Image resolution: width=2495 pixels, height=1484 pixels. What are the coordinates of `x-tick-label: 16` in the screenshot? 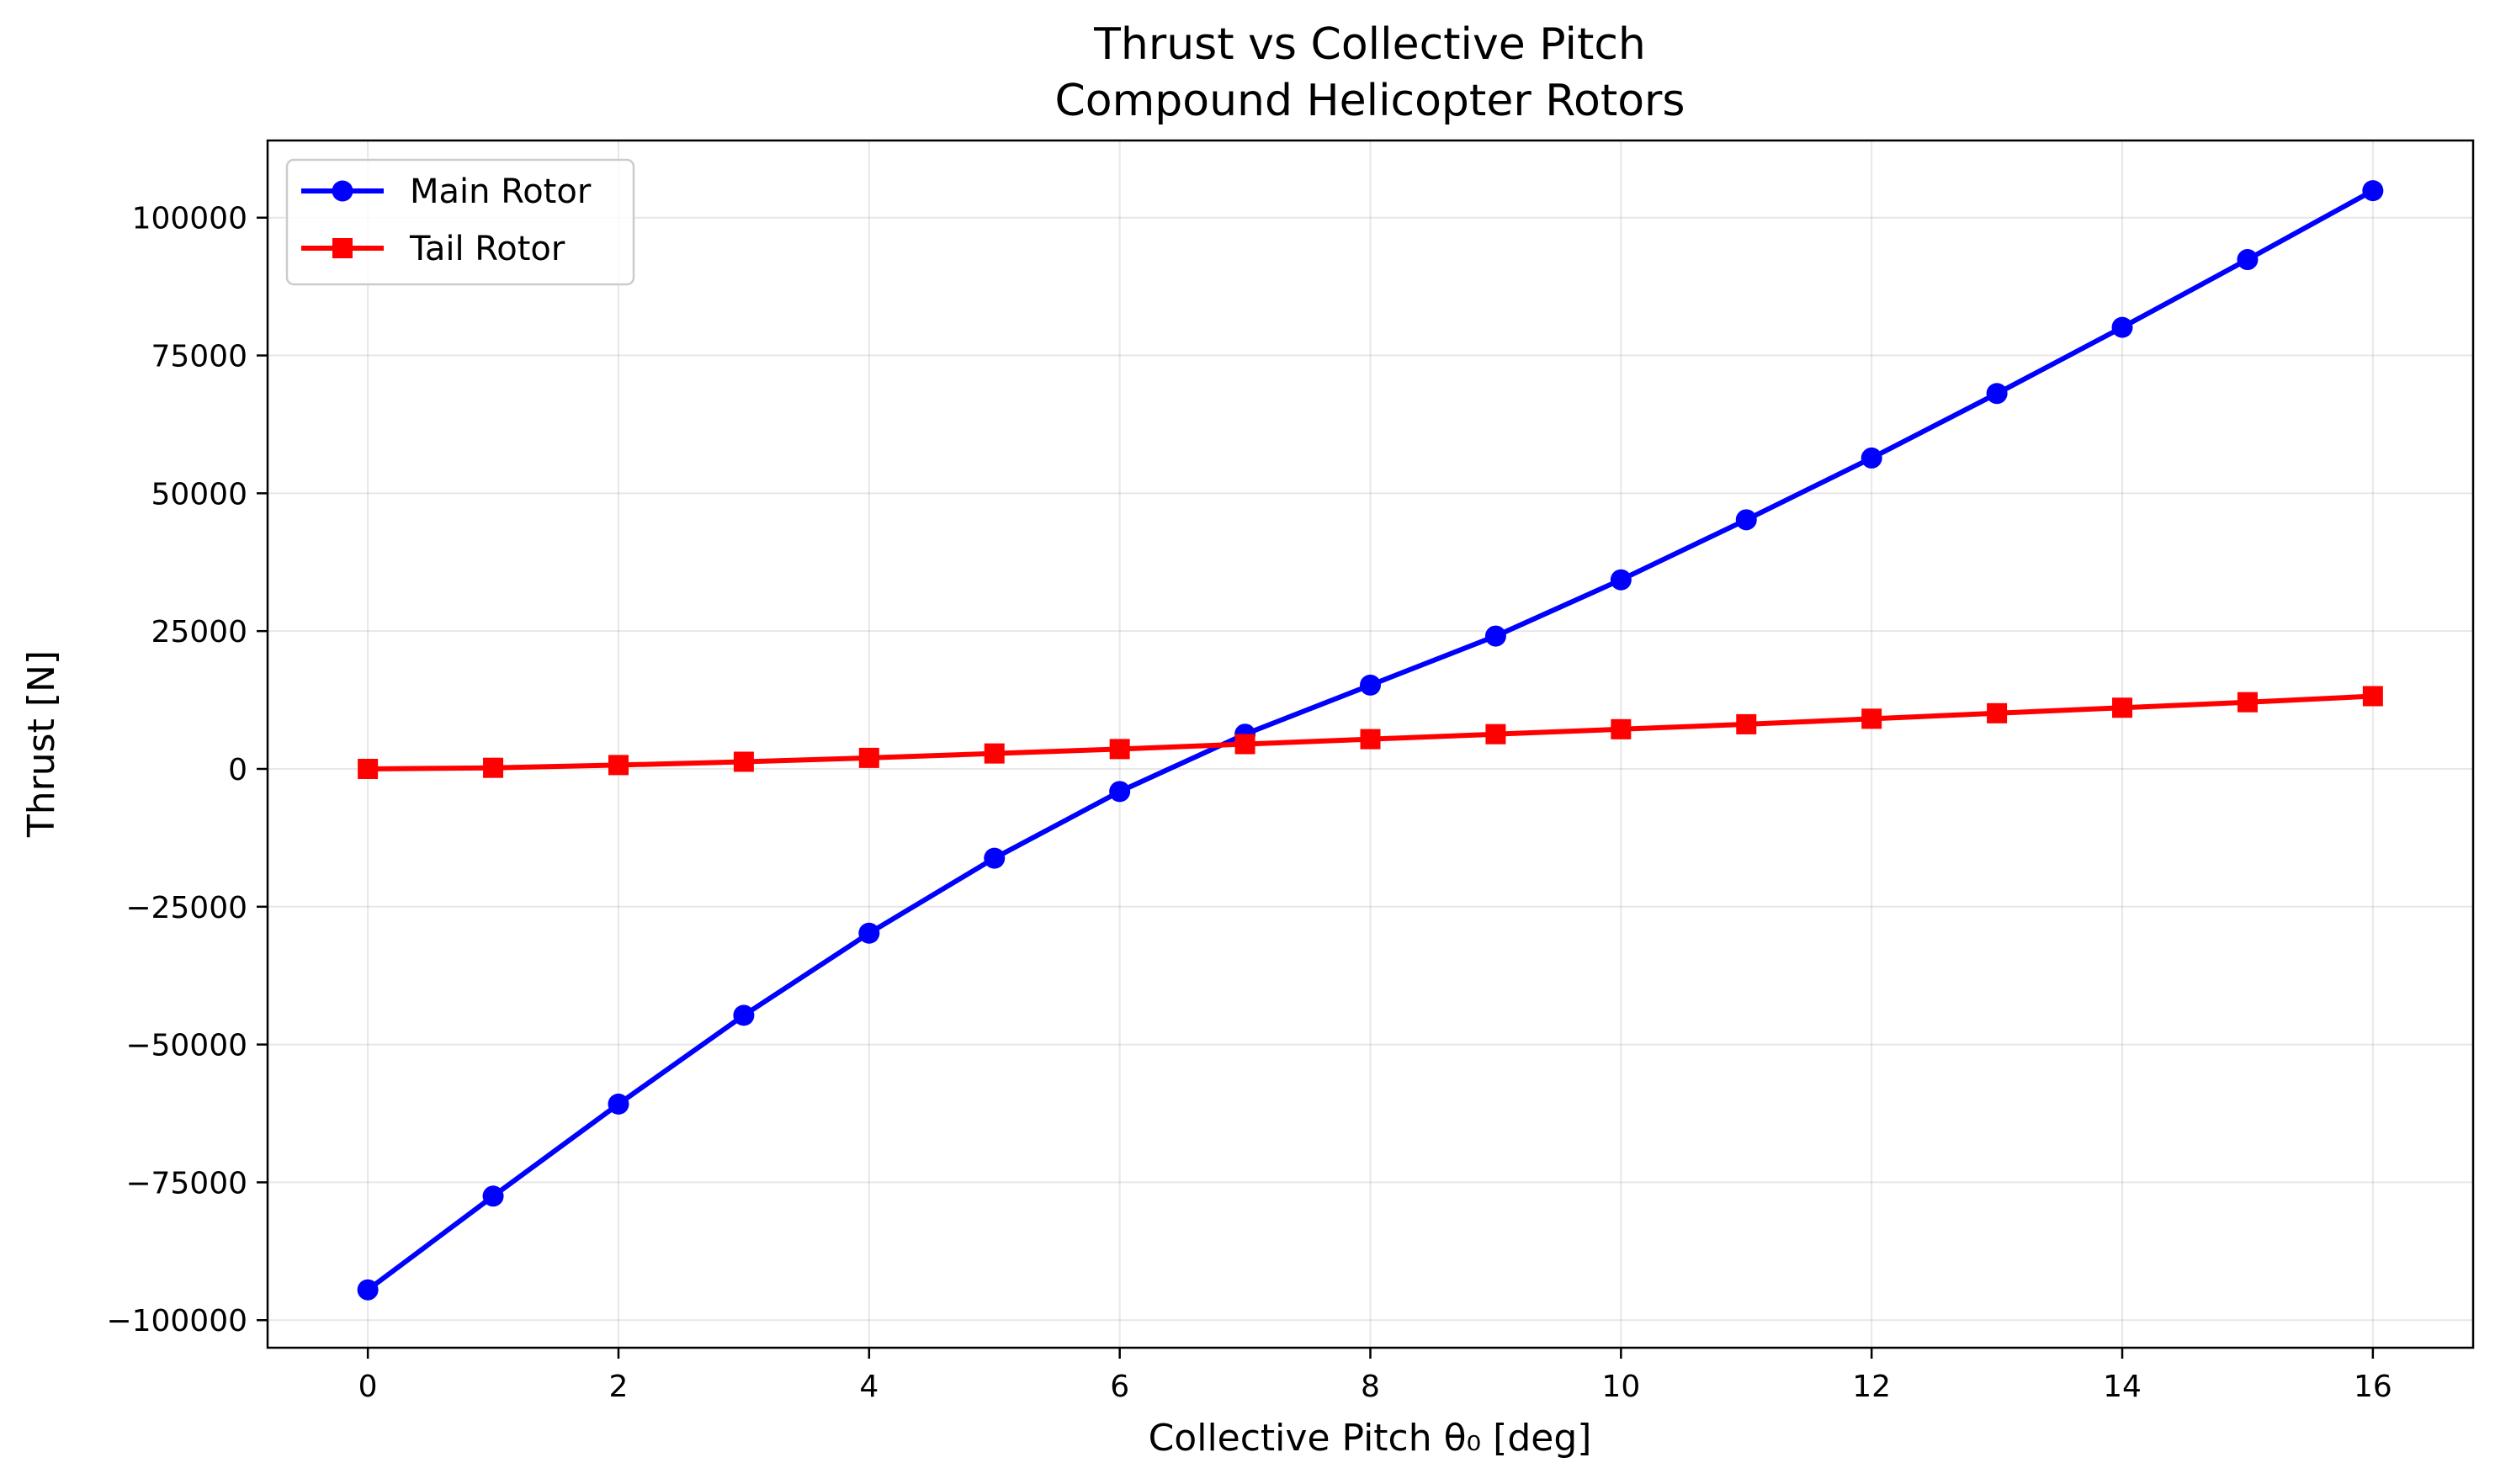 It's located at (2373, 1387).